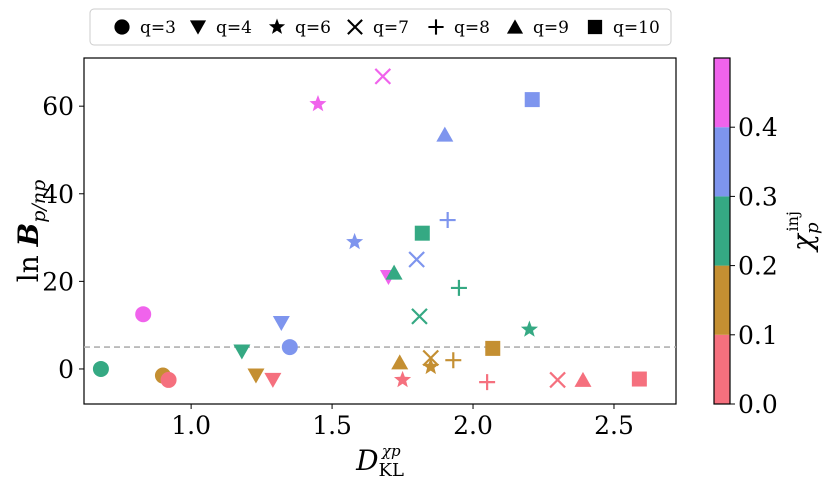 The width and height of the screenshot is (830, 485). I want to click on colorbar-tick-label: 0.2, so click(758, 266).